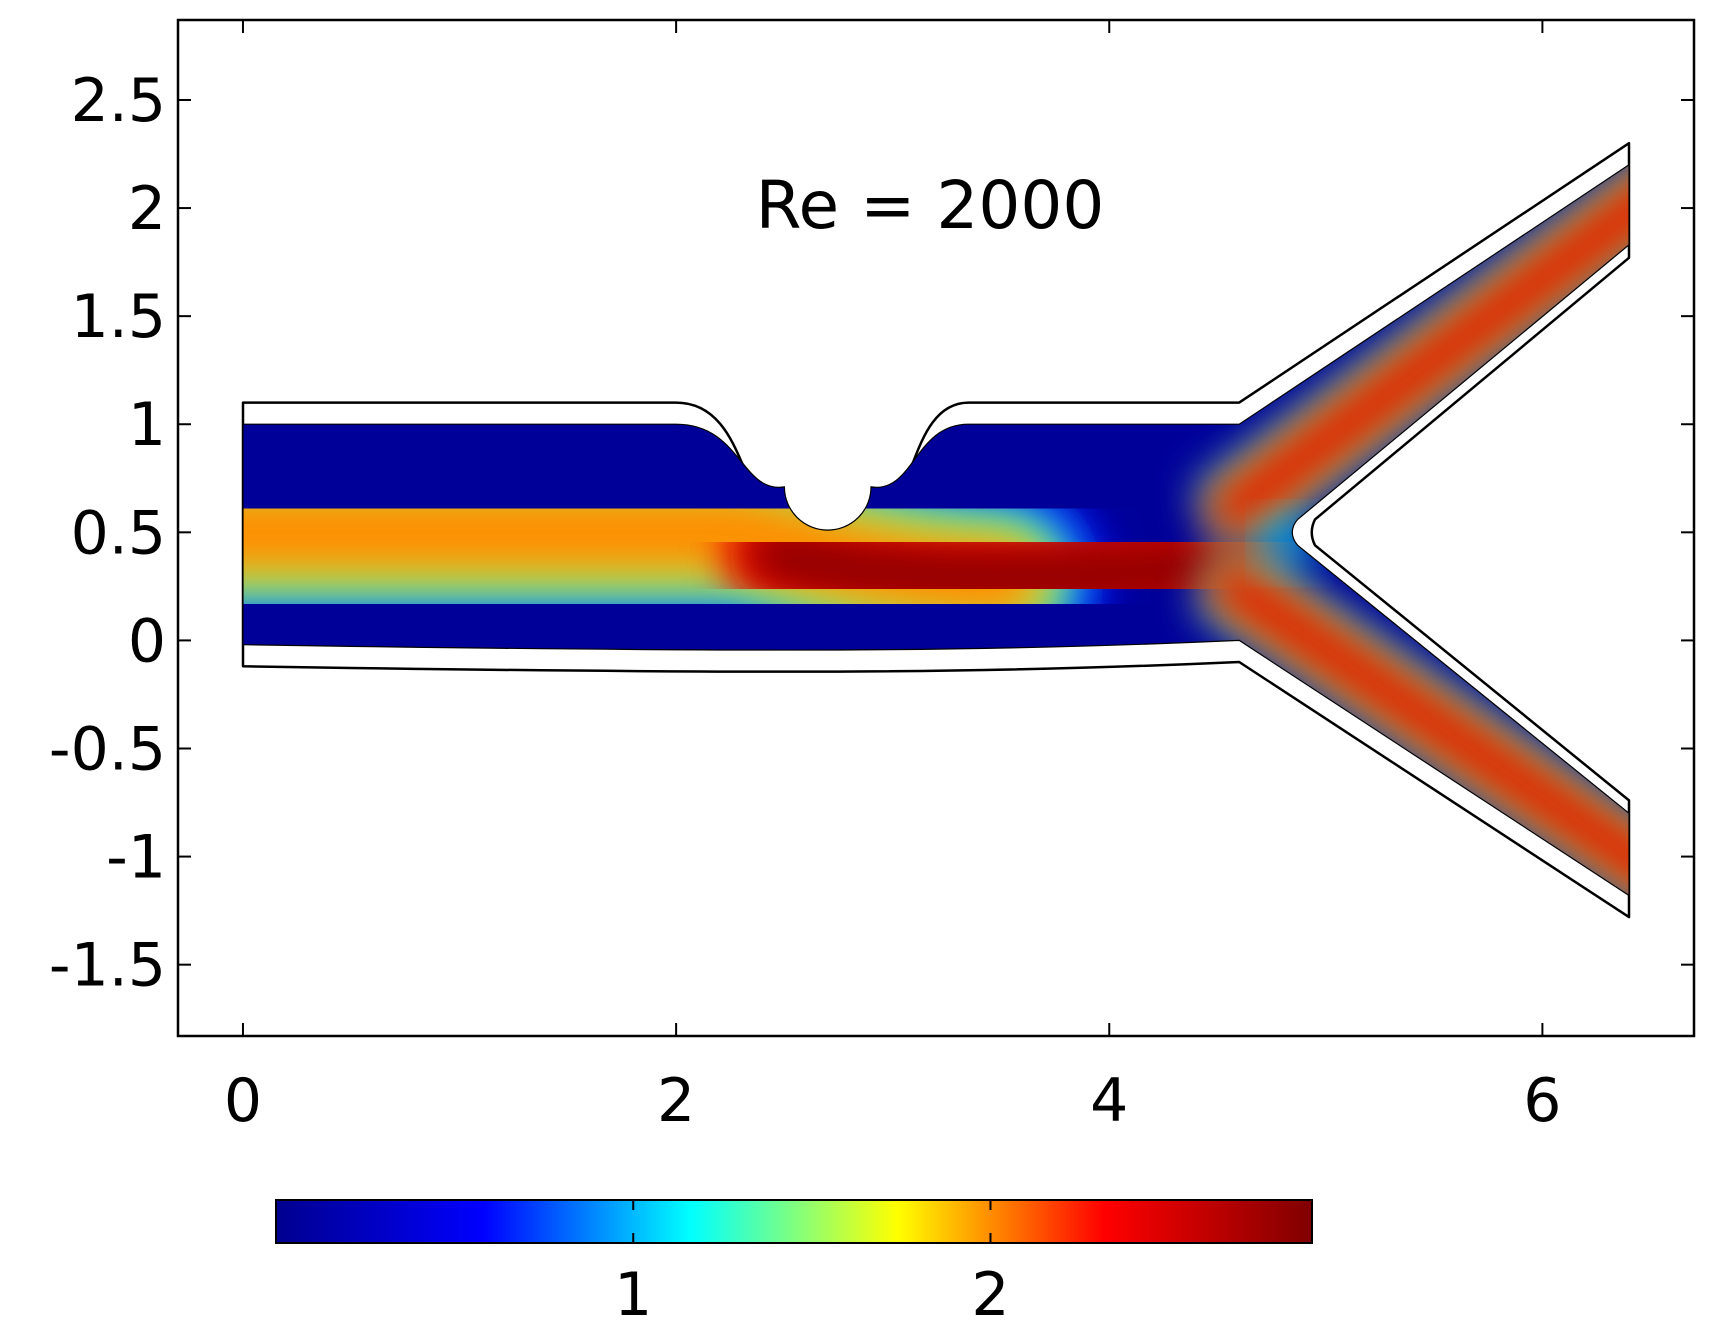  Describe the element at coordinates (147, 641) in the screenshot. I see `y-tick-label: 0` at that location.